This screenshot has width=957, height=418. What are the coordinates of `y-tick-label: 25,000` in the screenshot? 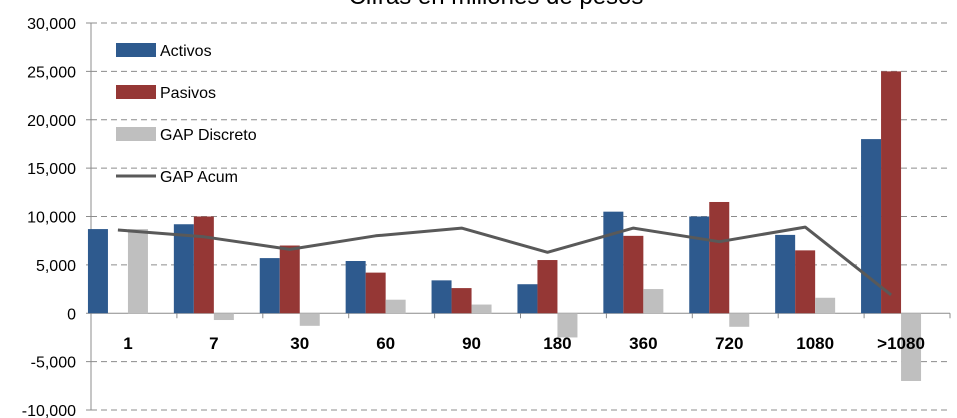 It's located at (51, 72).